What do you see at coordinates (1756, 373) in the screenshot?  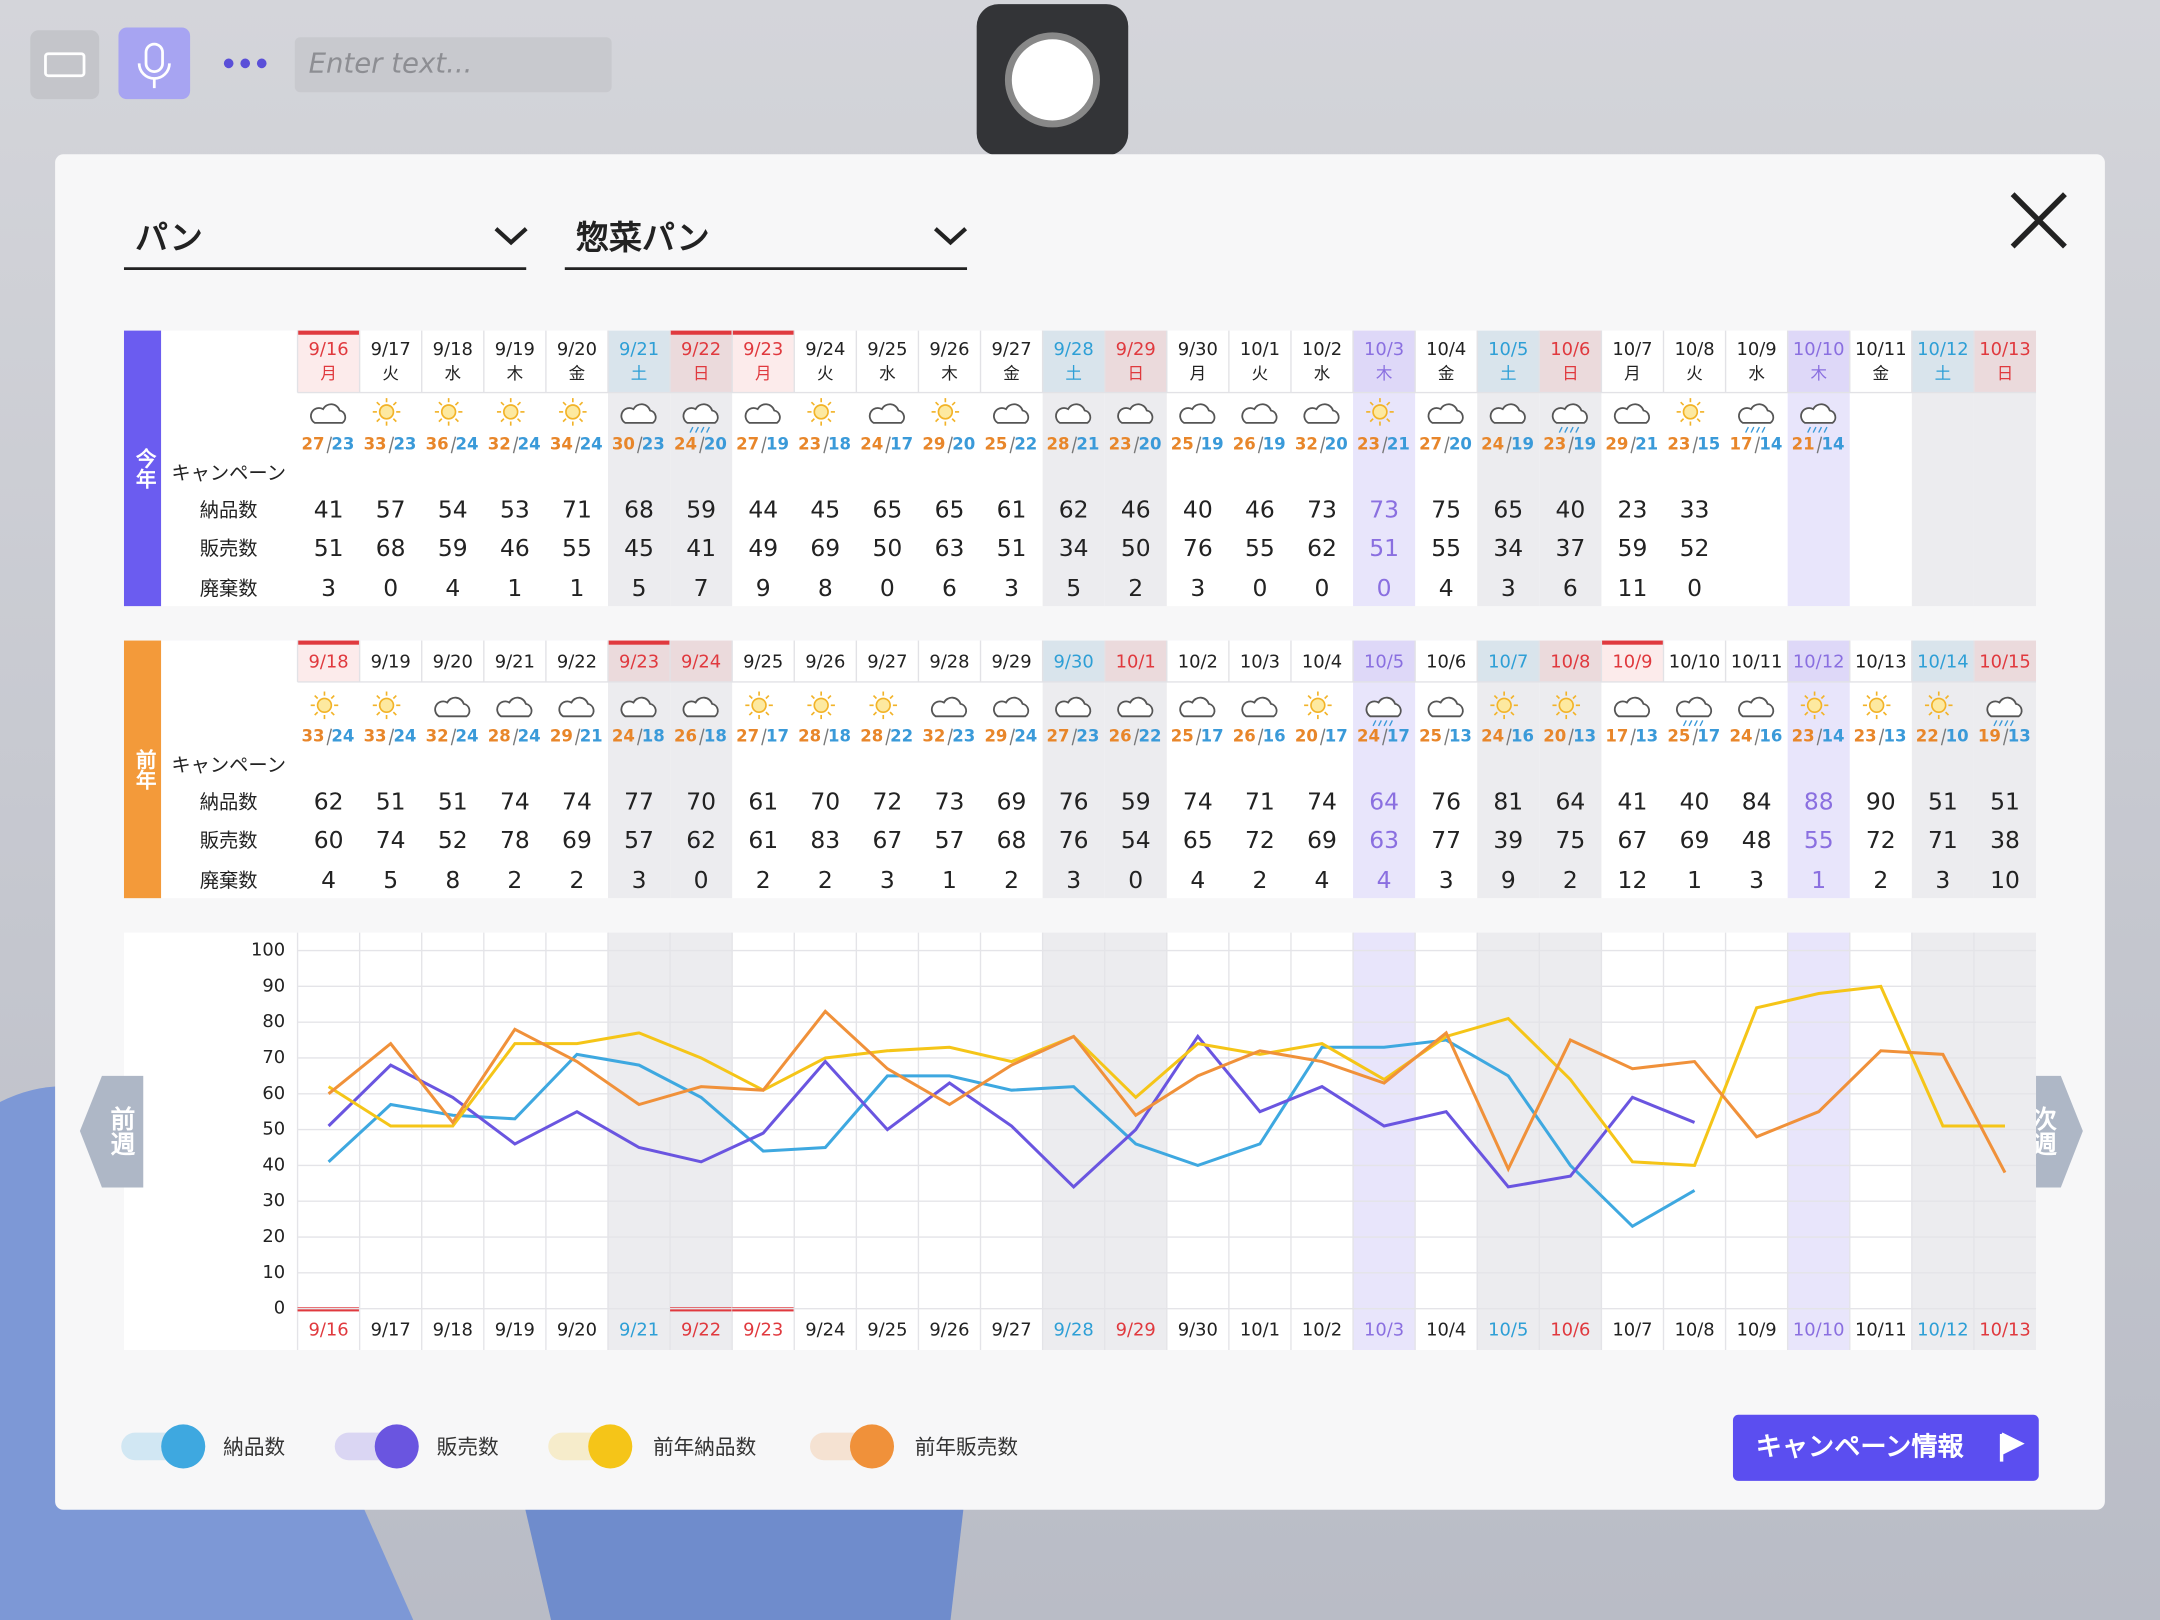 I see `weekday-label: 水` at bounding box center [1756, 373].